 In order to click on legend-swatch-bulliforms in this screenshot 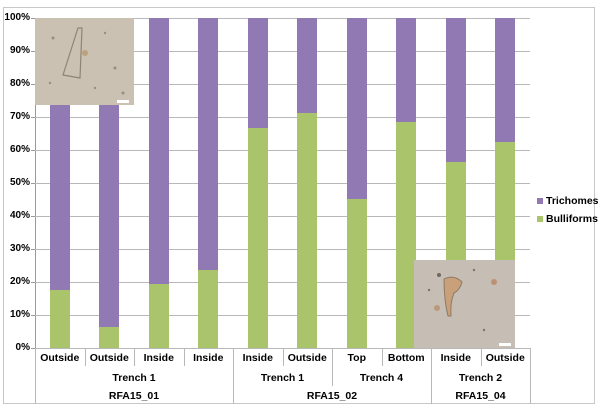, I will do `click(540, 219)`.